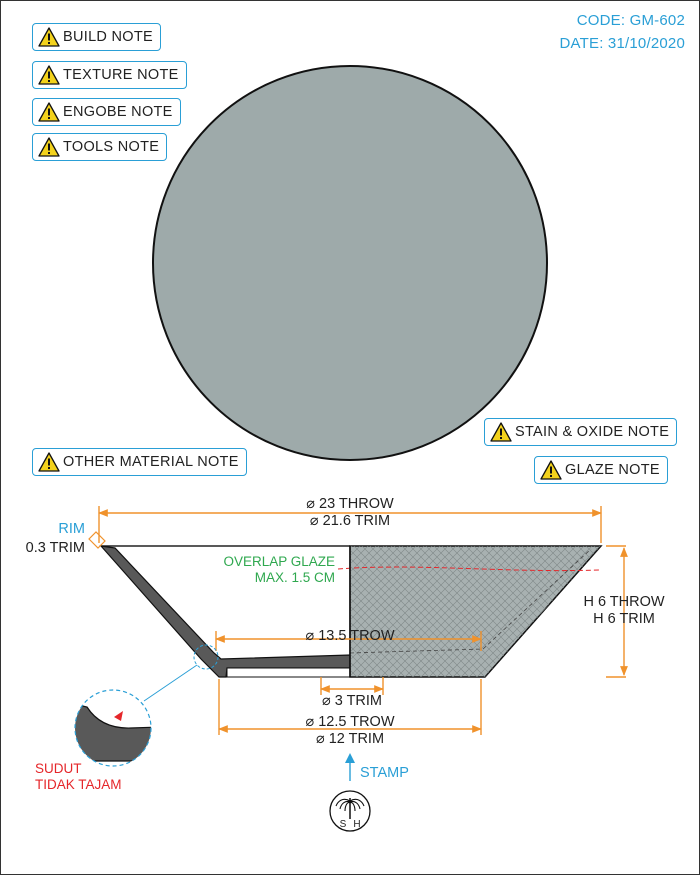 This screenshot has height=875, width=700. I want to click on build-note-label: BUILD NOTE, so click(108, 37).